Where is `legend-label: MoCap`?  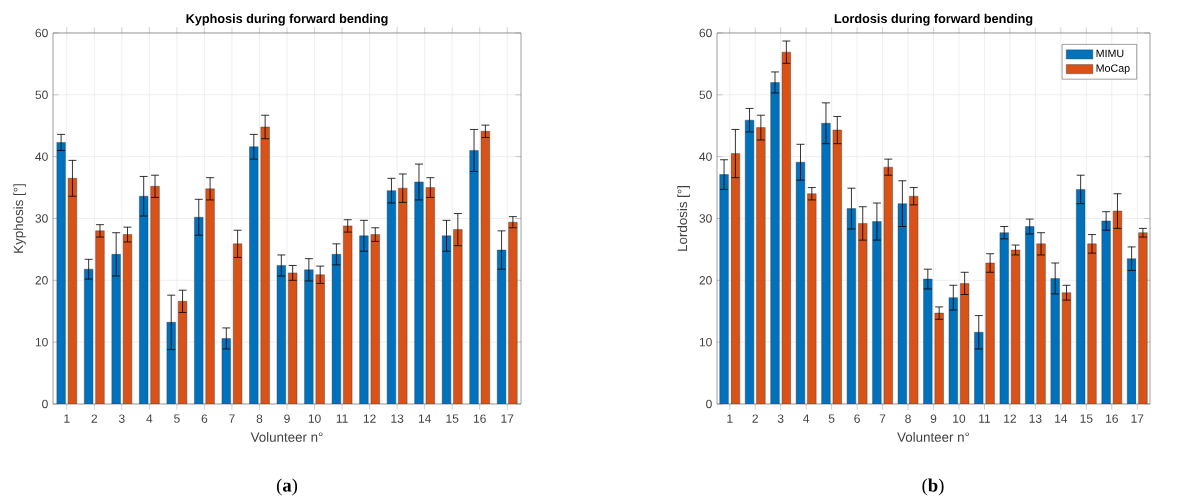 legend-label: MoCap is located at coordinates (1113, 69).